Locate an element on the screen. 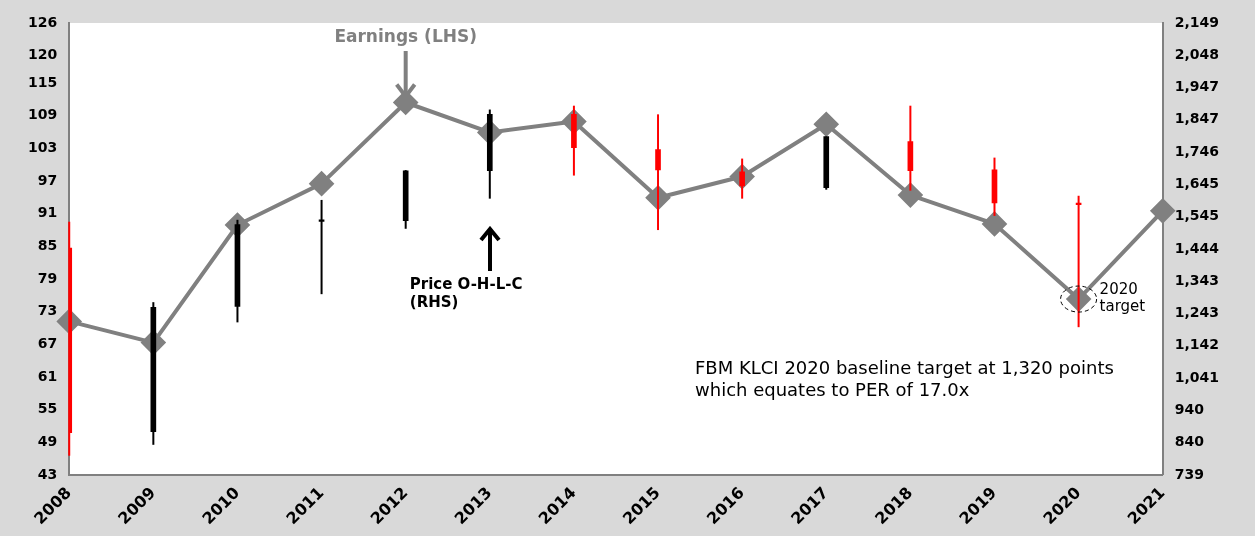 This screenshot has height=536, width=1255. y-tick-label: 79 is located at coordinates (47, 277).